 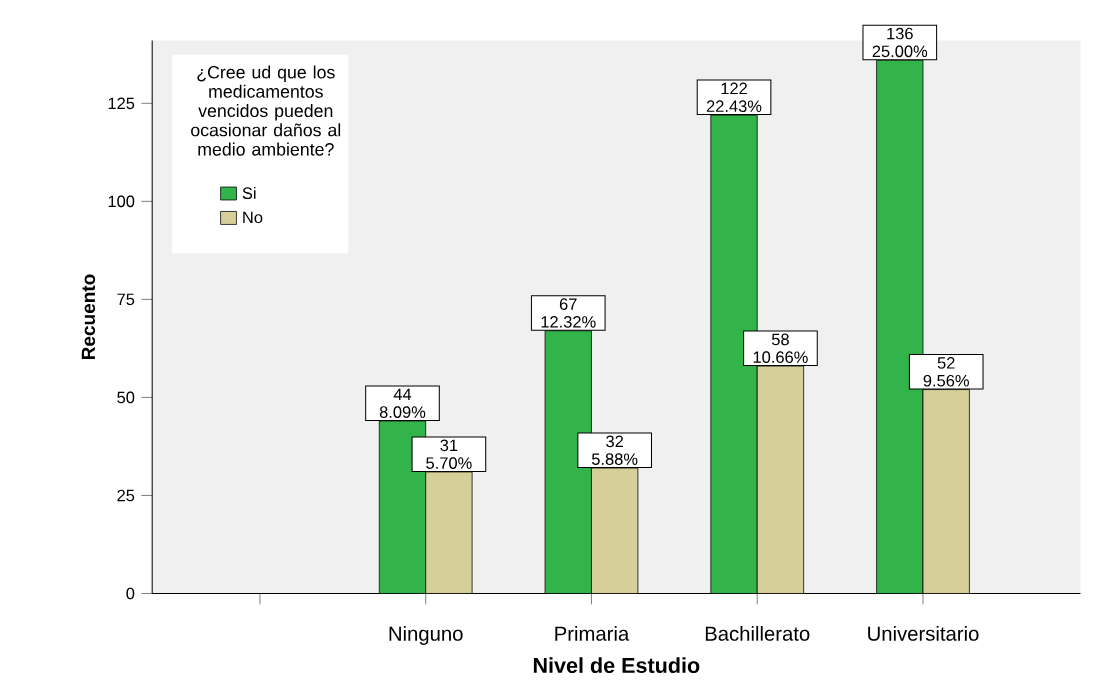 What do you see at coordinates (923, 633) in the screenshot?
I see `x-tick-label: Universitario` at bounding box center [923, 633].